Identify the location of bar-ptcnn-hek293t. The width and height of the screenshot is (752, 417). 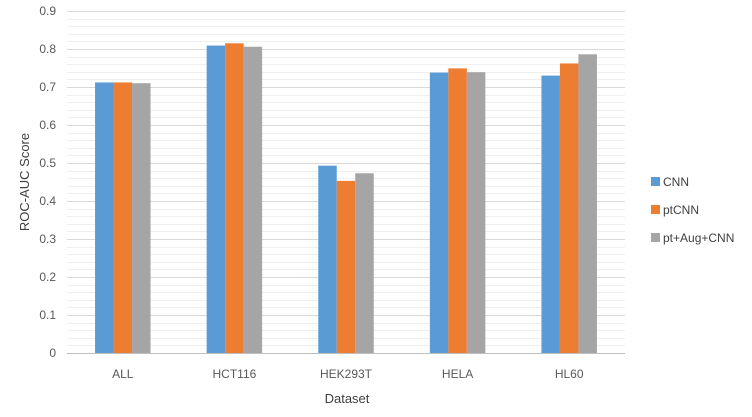
(346, 266).